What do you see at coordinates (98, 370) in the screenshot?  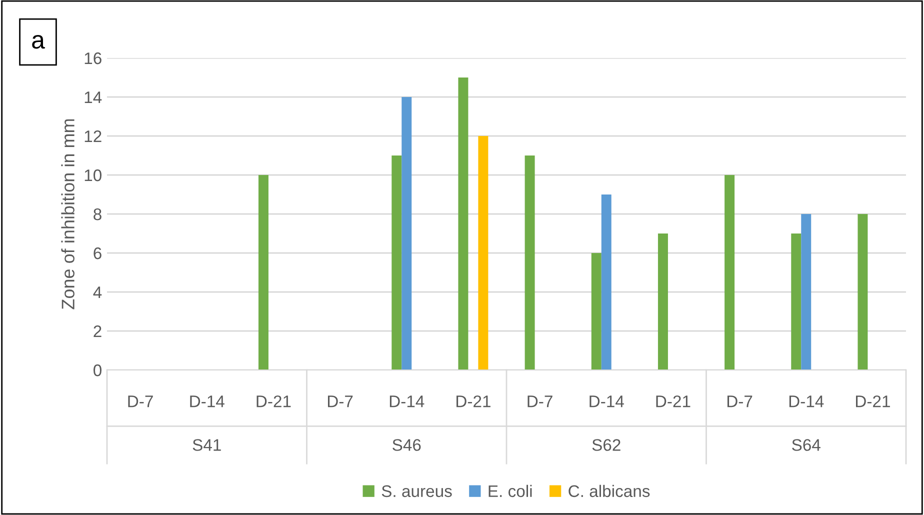 I see `y-tick-label: 0` at bounding box center [98, 370].